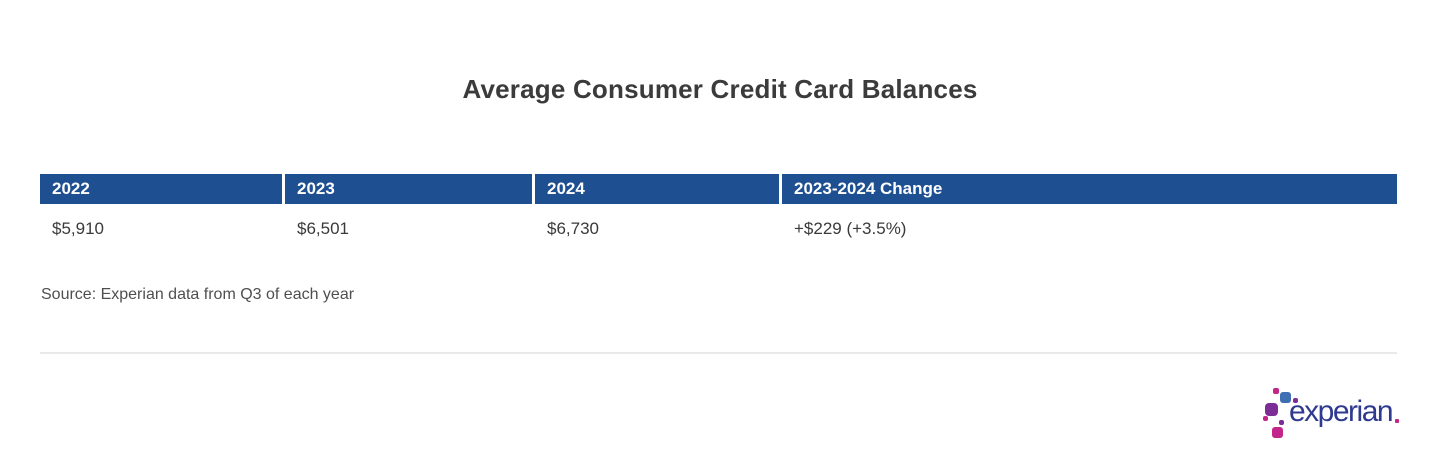 This screenshot has width=1440, height=471. What do you see at coordinates (657, 189) in the screenshot?
I see `column-header-2024: 2024` at bounding box center [657, 189].